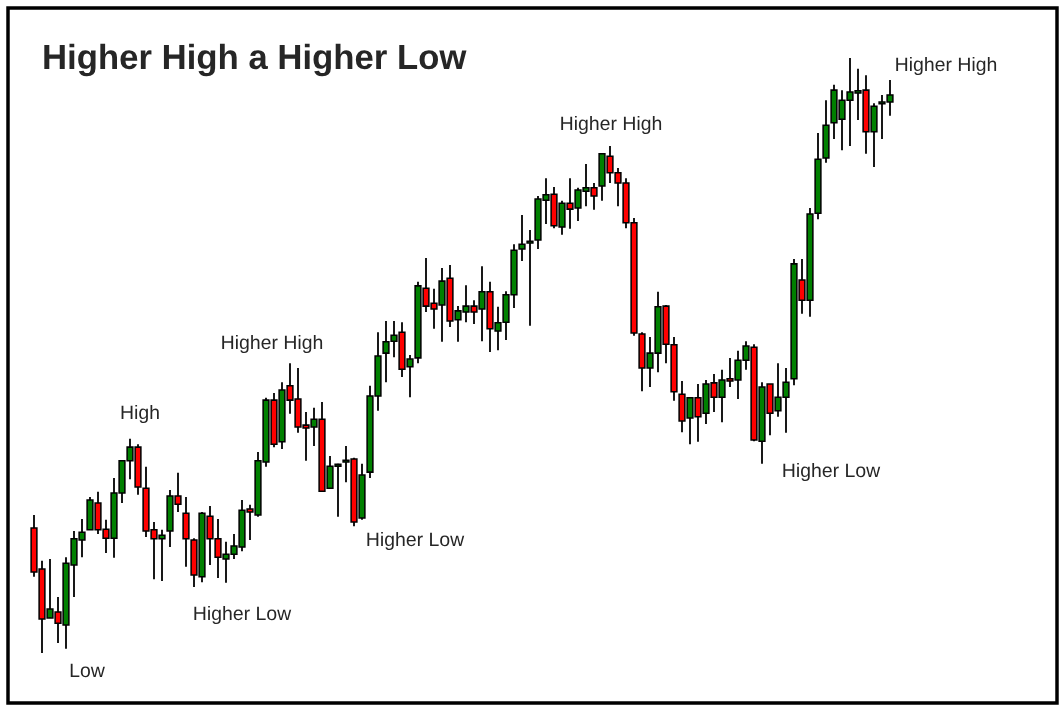  I want to click on text: Low, so click(87, 670).